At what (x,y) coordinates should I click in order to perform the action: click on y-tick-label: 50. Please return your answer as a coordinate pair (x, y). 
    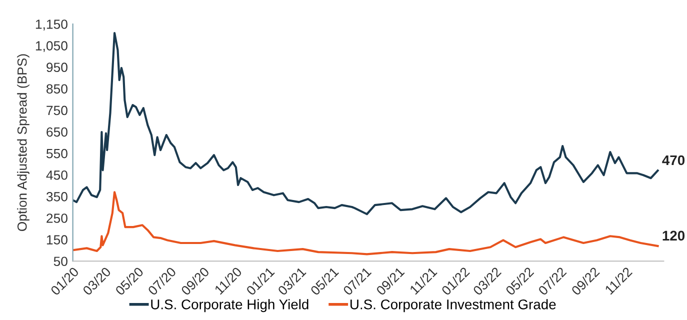
    Looking at the image, I should click on (61, 261).